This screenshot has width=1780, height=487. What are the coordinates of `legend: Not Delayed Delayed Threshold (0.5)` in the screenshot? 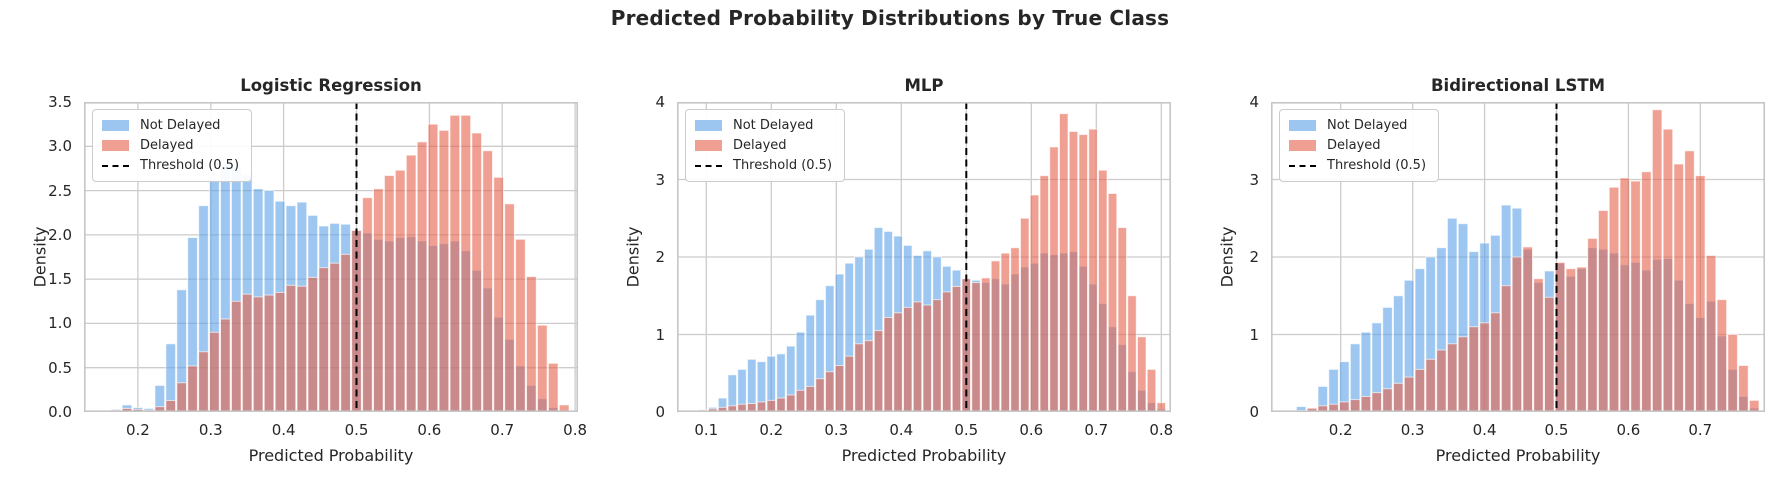 It's located at (172, 145).